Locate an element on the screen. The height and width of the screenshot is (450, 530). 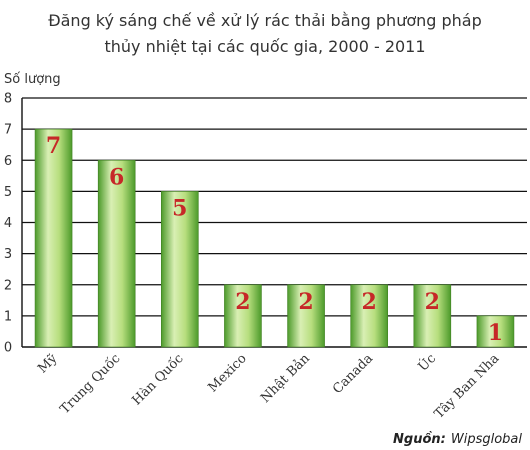
y-tick-label: 6 is located at coordinates (8, 161).